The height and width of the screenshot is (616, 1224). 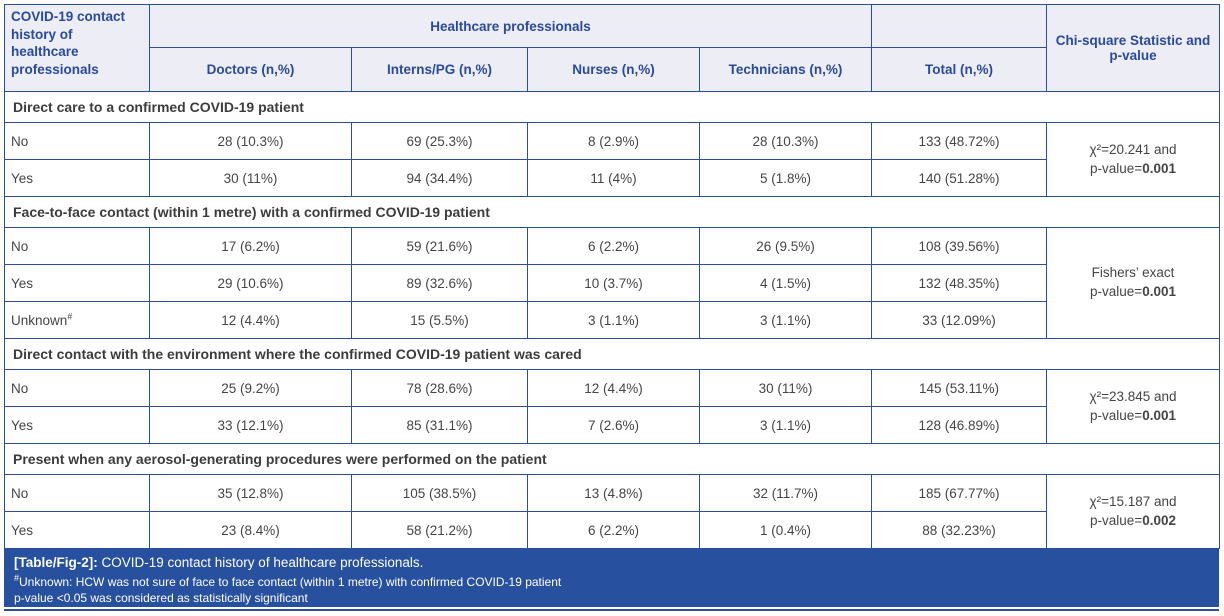 I want to click on data-cell: 78 (28.6%), so click(x=439, y=388).